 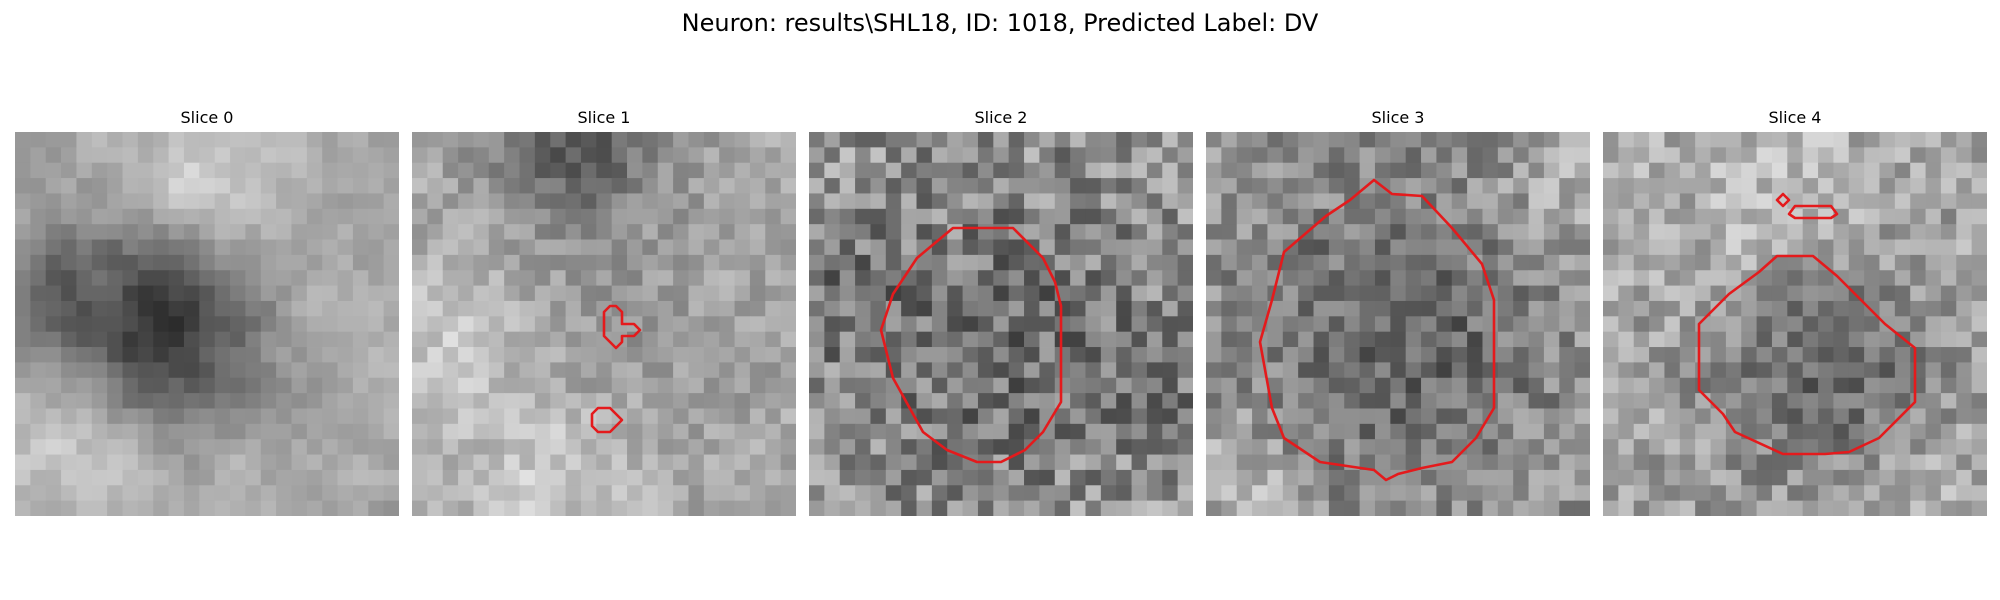 What do you see at coordinates (604, 117) in the screenshot?
I see `slice-title: Slice 1` at bounding box center [604, 117].